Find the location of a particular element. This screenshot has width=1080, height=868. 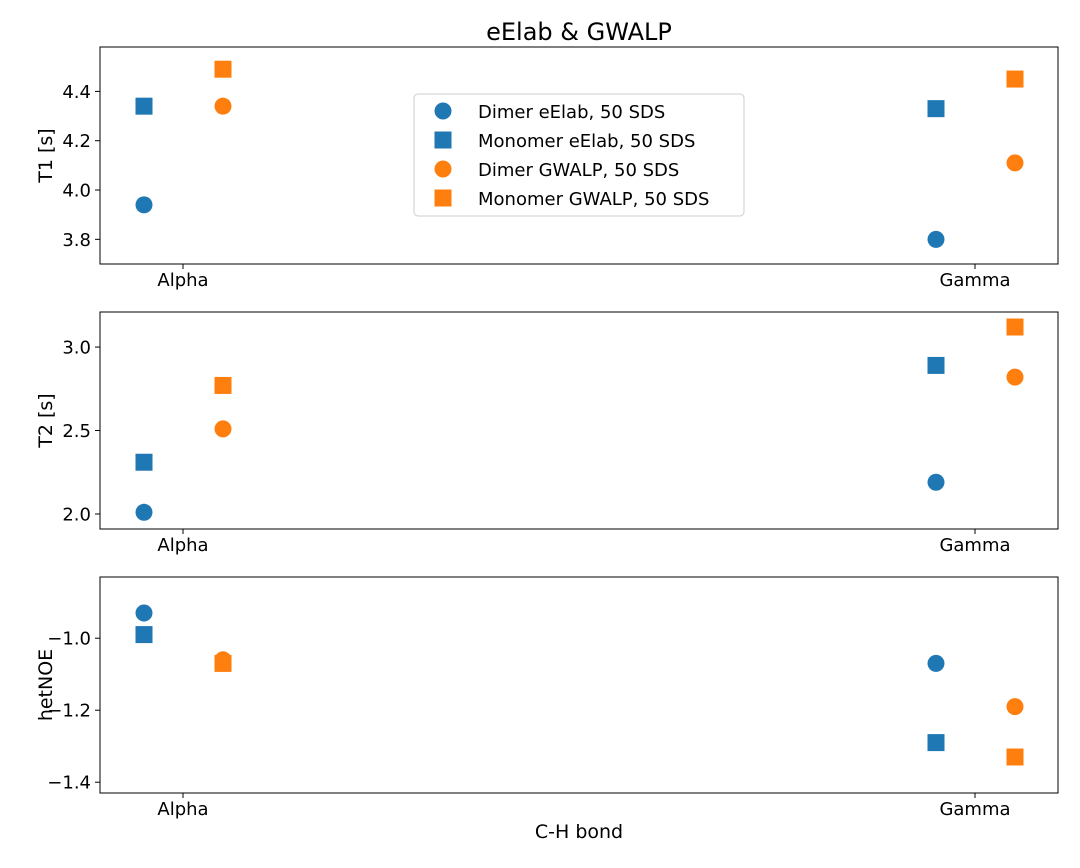

y-axis-label: hetNOE is located at coordinates (46, 685).